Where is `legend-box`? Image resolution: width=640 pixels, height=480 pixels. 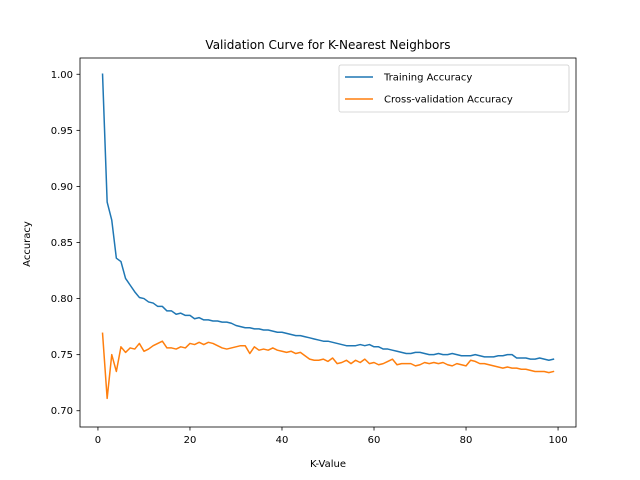
legend-box is located at coordinates (454, 88).